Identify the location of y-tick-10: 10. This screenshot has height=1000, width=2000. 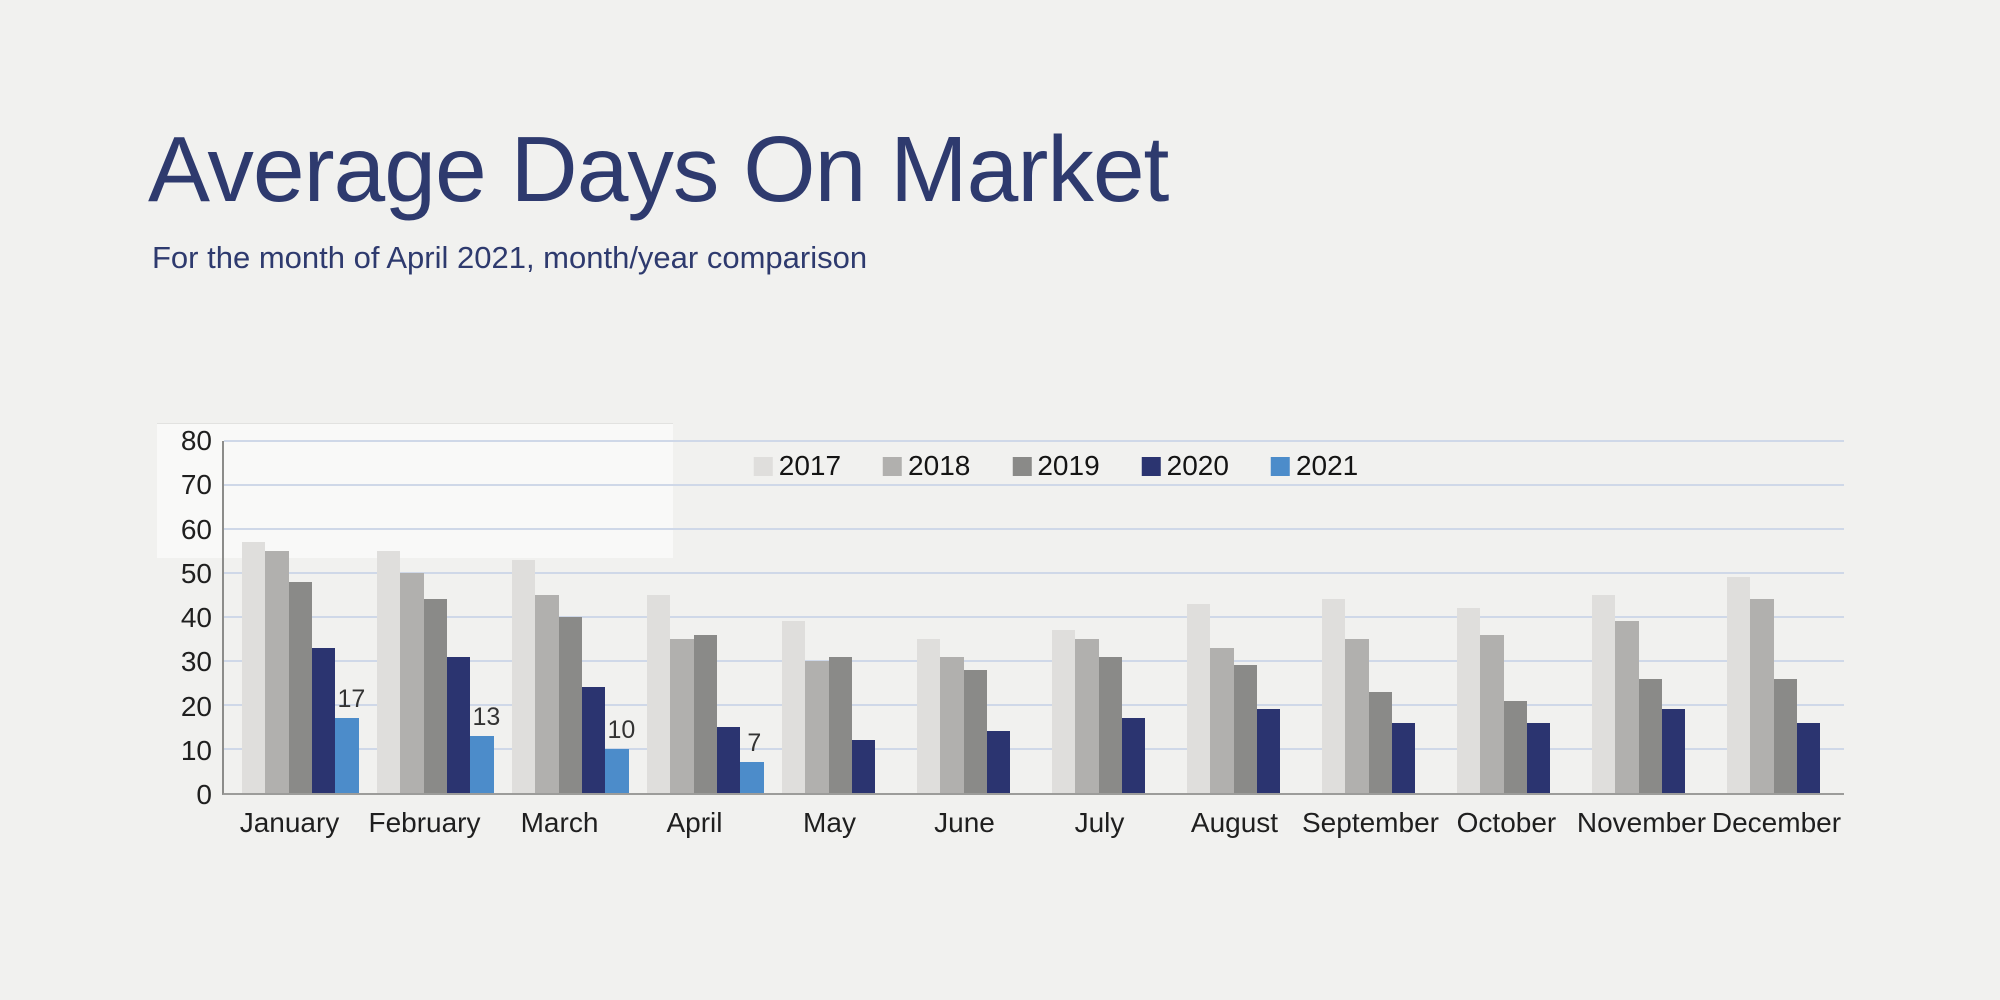
(196, 750).